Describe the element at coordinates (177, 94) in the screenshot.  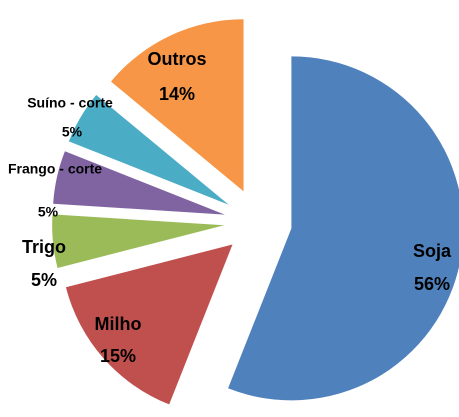
I see `slice-value: 14%` at that location.